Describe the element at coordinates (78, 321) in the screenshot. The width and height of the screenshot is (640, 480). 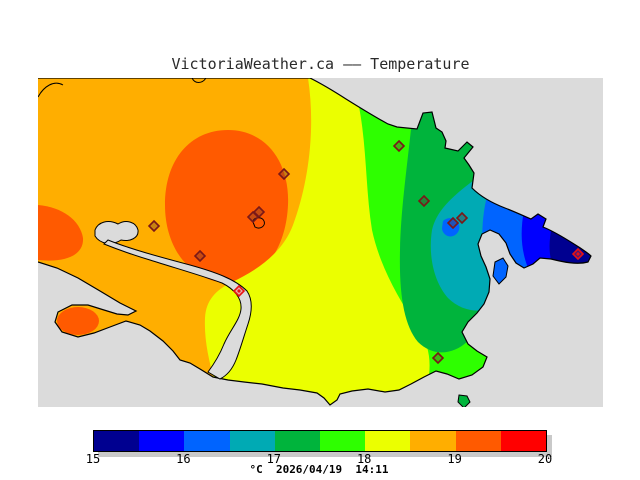
I see `band-19.0-19.5-headland` at that location.